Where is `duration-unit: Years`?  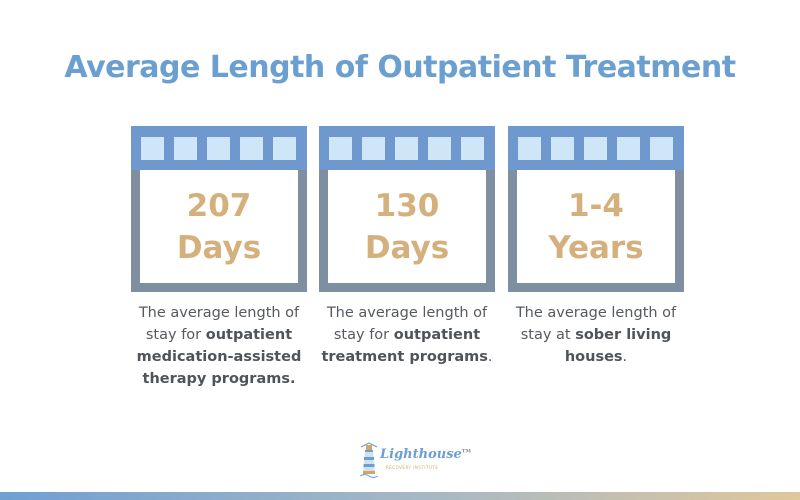
duration-unit: Years is located at coordinates (596, 247).